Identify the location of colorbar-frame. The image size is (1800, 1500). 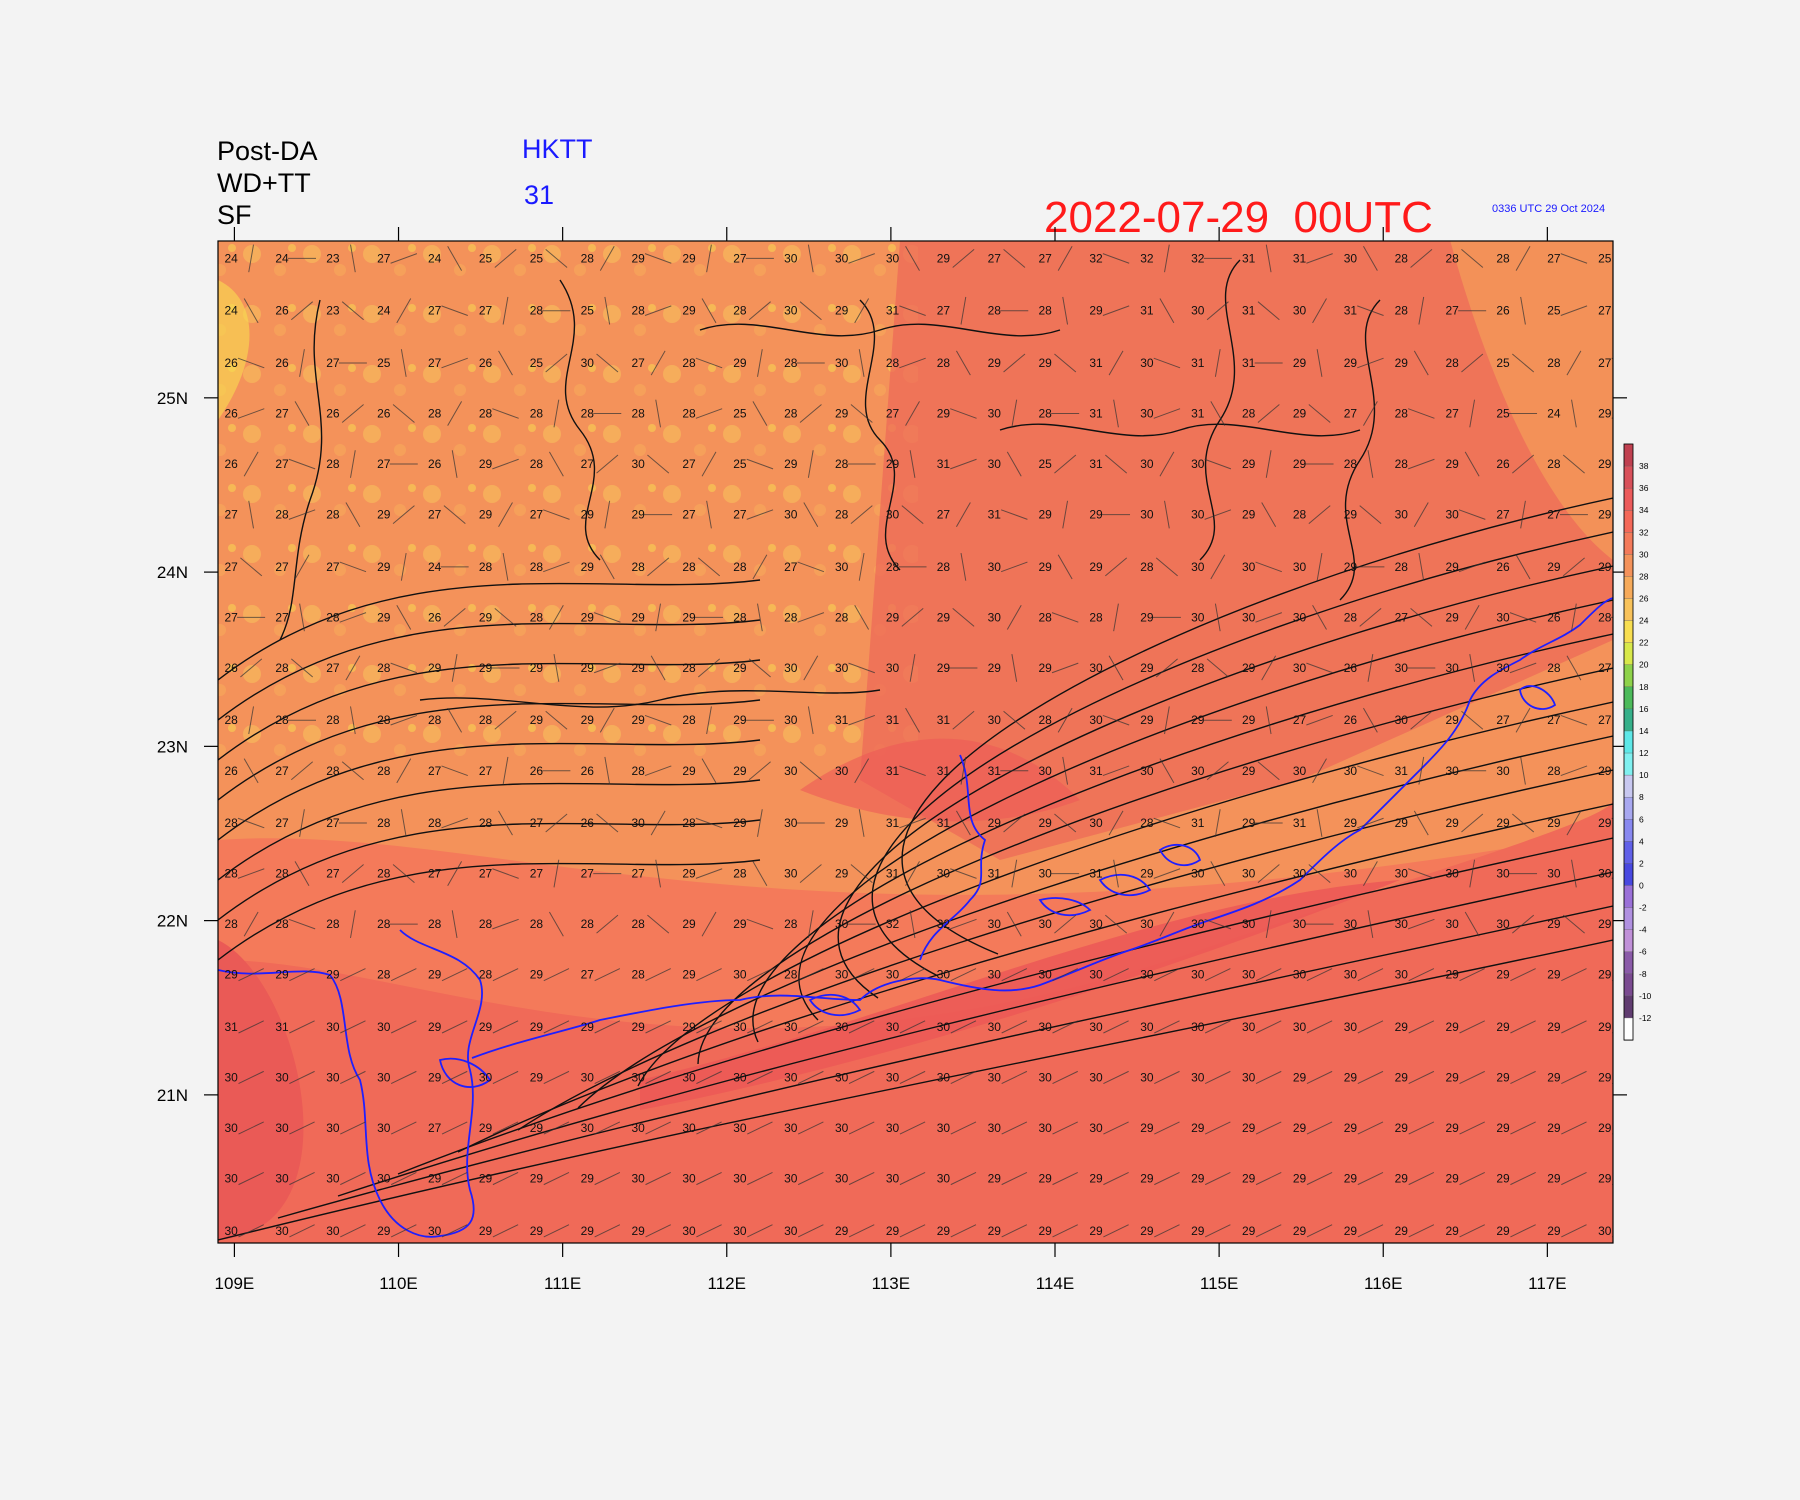
(1628, 742).